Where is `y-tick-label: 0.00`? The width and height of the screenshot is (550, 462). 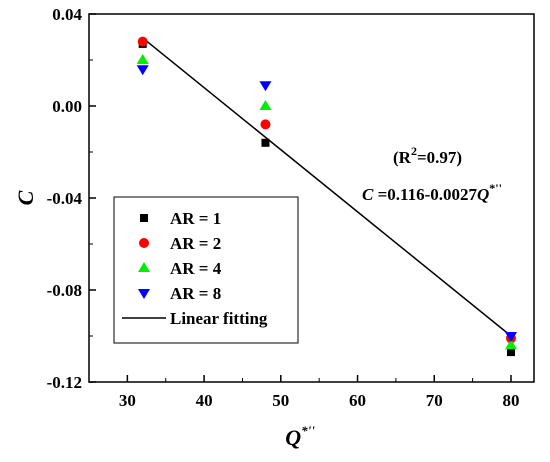 y-tick-label: 0.00 is located at coordinates (67, 106).